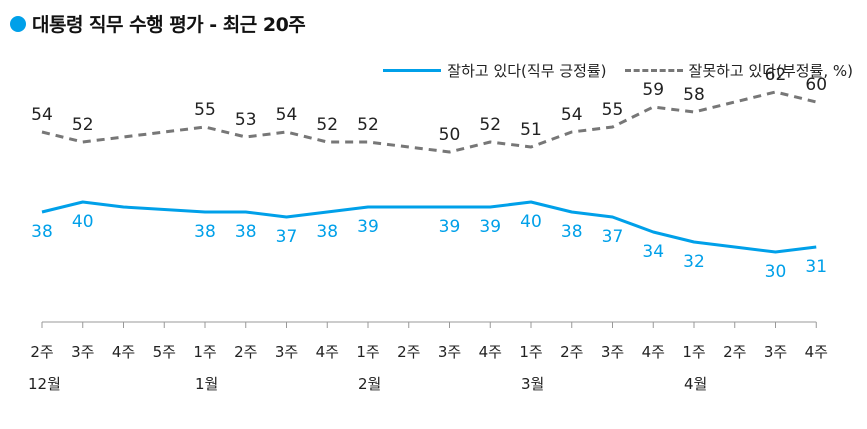  I want to click on month-label: 12월, so click(44, 384).